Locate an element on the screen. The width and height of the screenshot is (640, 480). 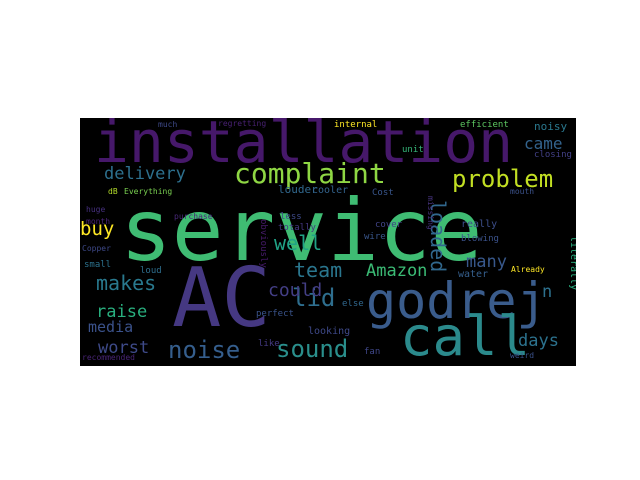
word-days: days is located at coordinates (538, 341).